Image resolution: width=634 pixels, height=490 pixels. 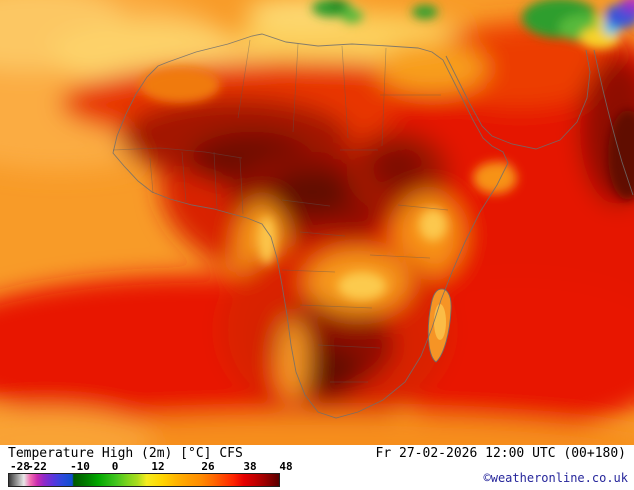 I want to click on arabia-coastline, so click(x=518, y=99).